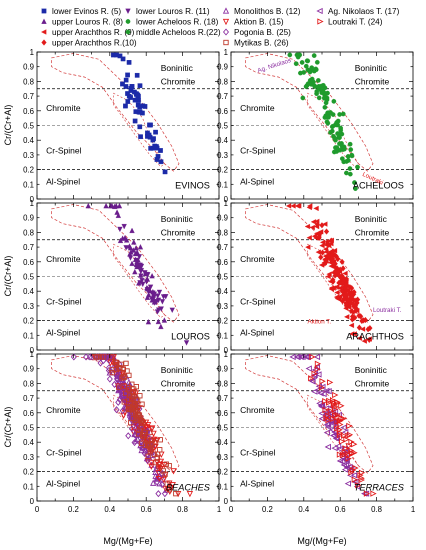 Image resolution: width=426 pixels, height=550 pixels. What do you see at coordinates (37, 509) in the screenshot?
I see `x-tick-label: 0` at bounding box center [37, 509].